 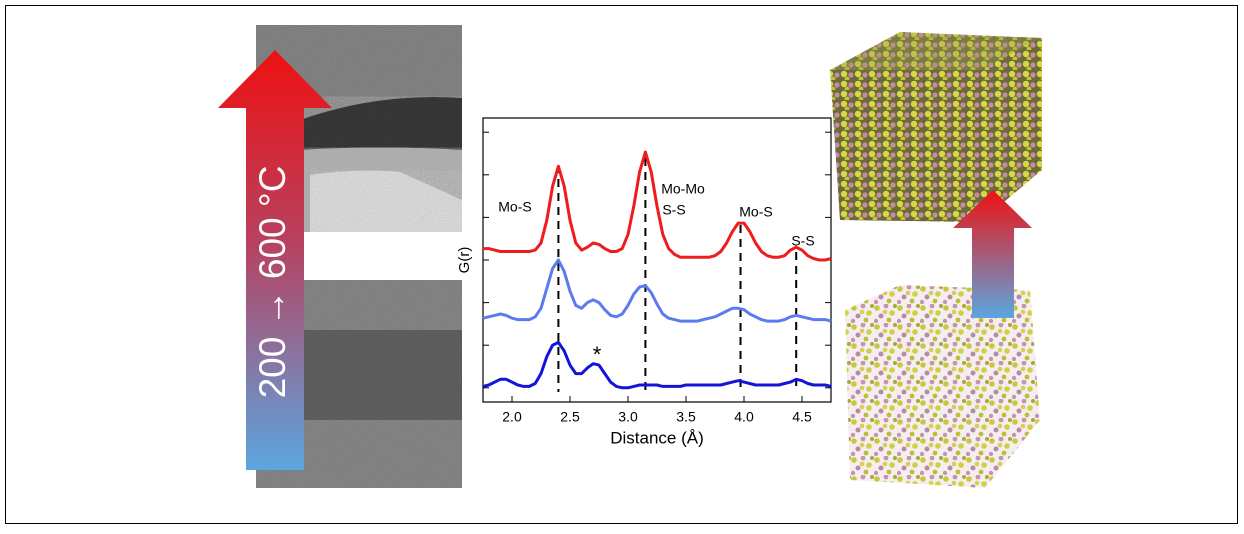 What do you see at coordinates (512, 417) in the screenshot?
I see `x-tick-label: 2.0` at bounding box center [512, 417].